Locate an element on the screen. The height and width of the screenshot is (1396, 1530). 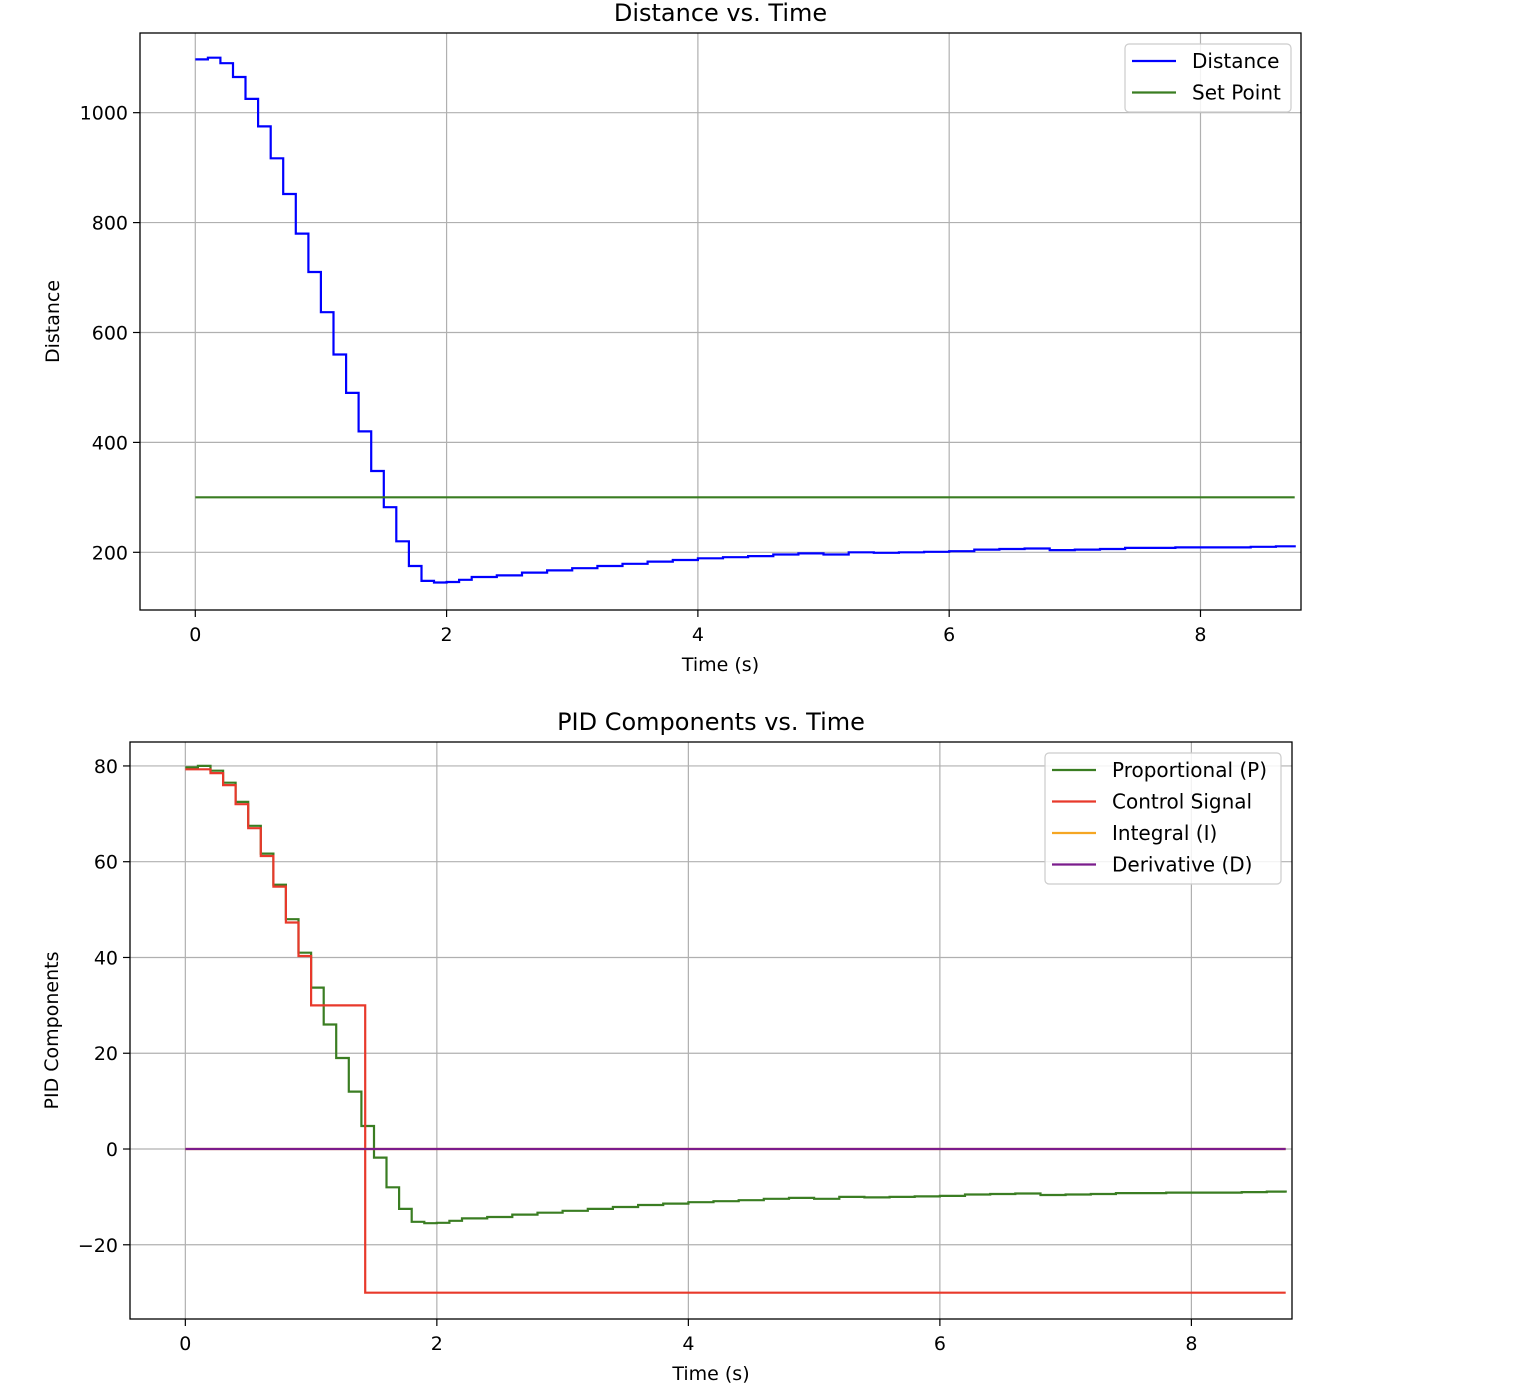
legend: Distance Set Point is located at coordinates (1208, 78).